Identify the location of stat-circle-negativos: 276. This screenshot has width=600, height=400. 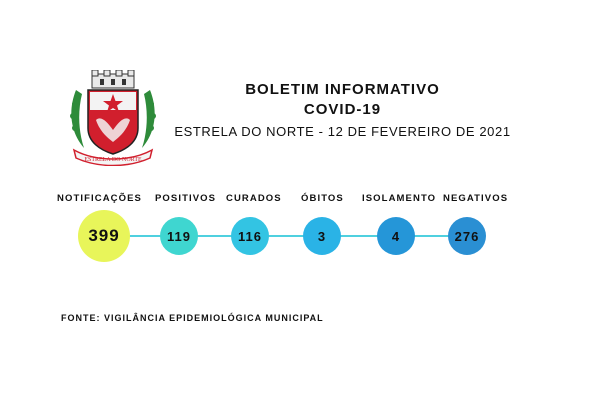
(467, 236).